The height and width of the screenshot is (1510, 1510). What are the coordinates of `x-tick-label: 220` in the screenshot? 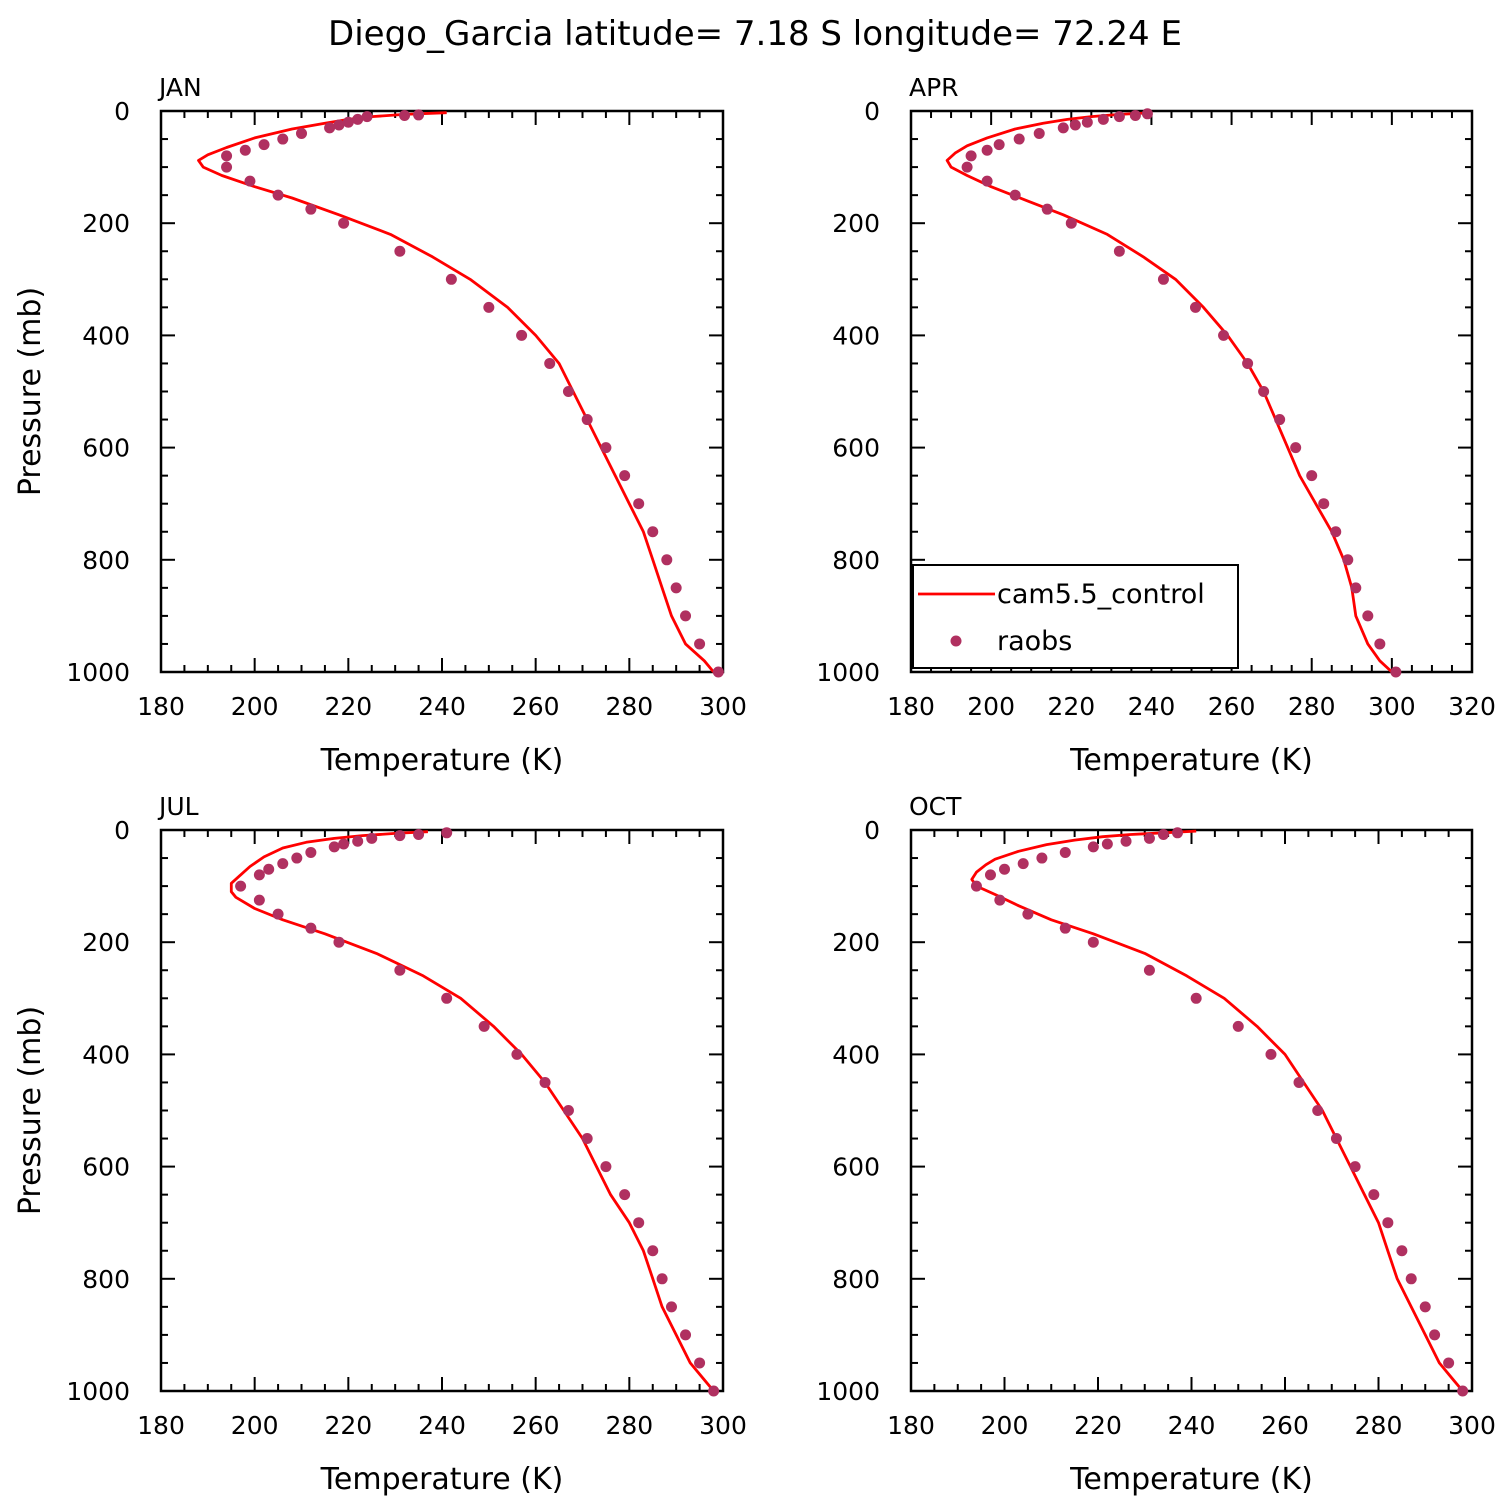 It's located at (348, 706).